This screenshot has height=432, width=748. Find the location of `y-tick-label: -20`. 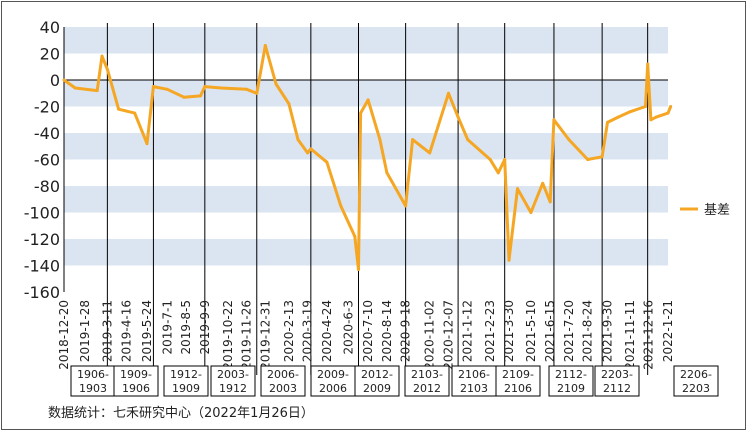

y-tick-label: -20 is located at coordinates (47, 107).